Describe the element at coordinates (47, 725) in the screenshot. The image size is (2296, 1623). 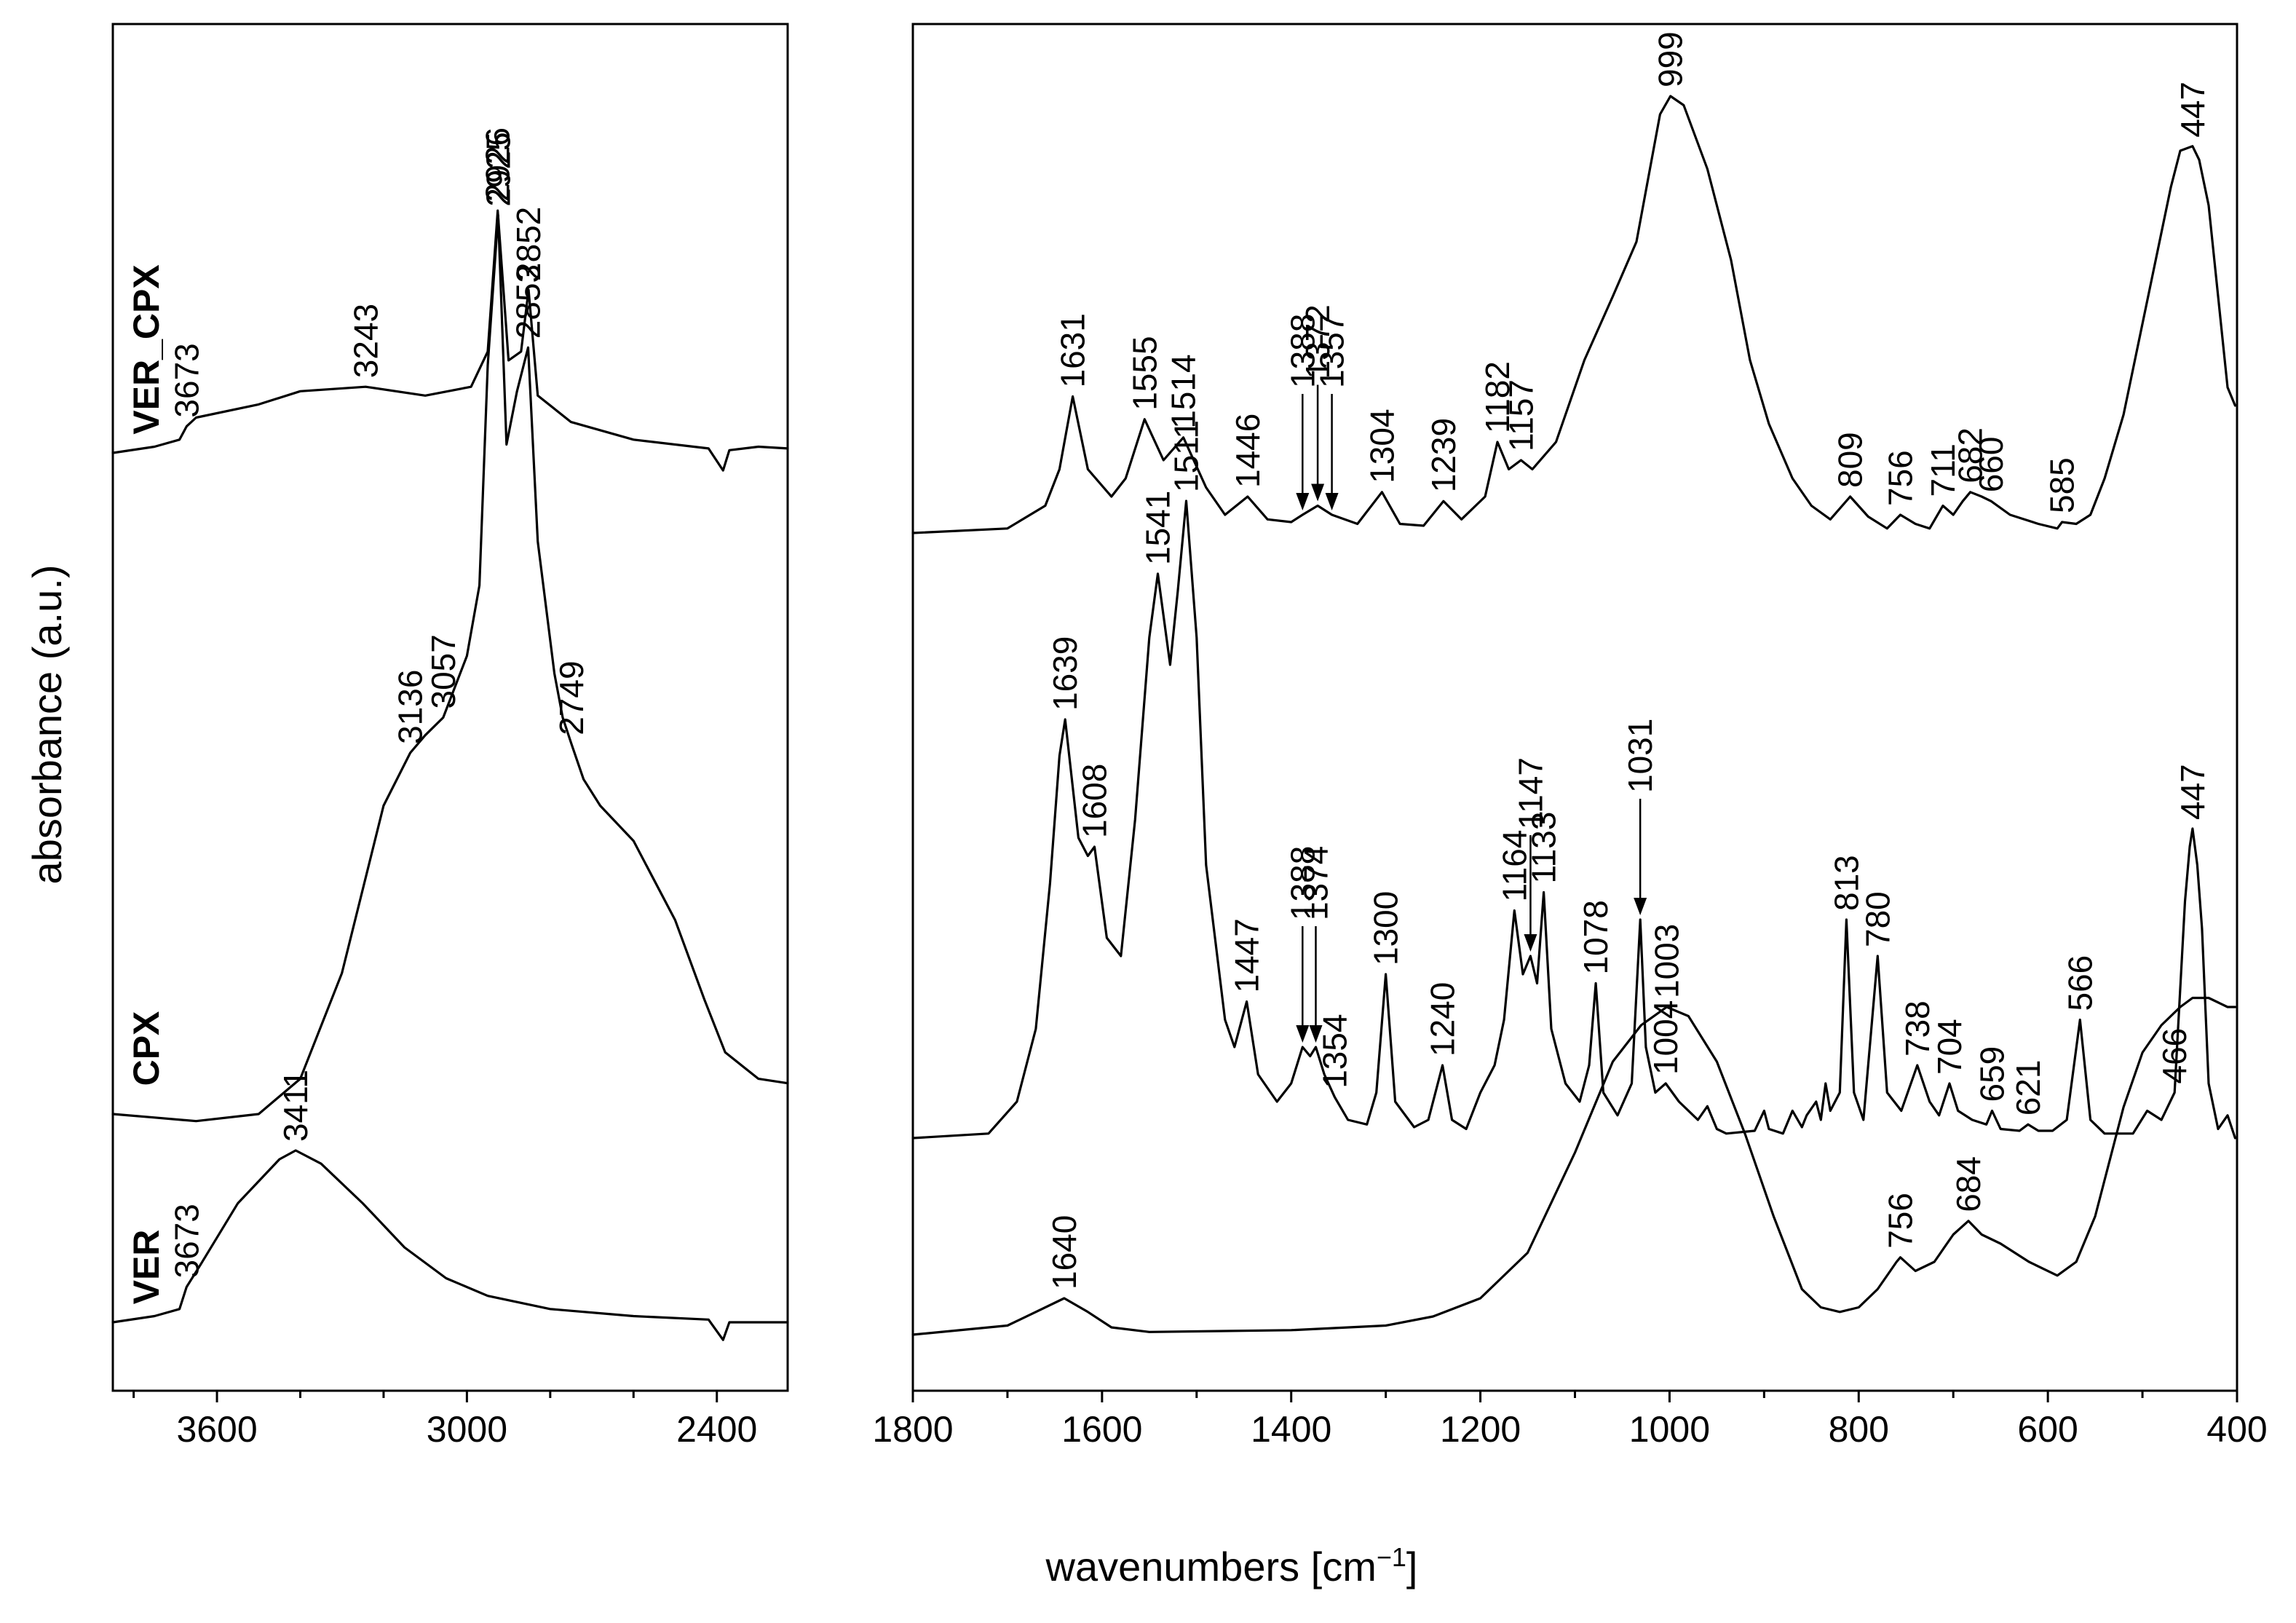
I see `y-axis-label: absorbance (a.u.)` at that location.